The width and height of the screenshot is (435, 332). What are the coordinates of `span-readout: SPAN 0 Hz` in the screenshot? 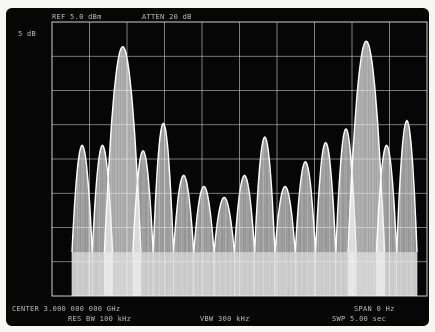 It's located at (374, 309).